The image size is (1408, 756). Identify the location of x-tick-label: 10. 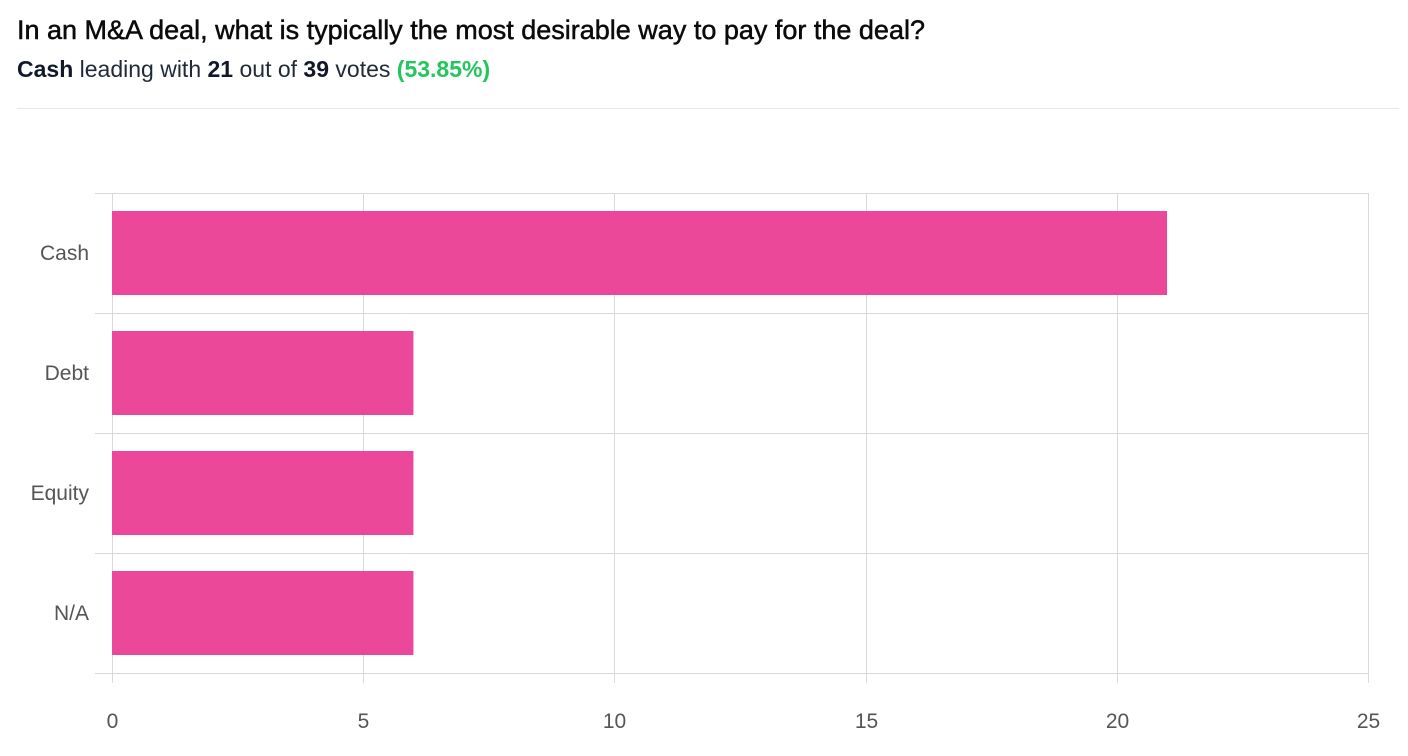
(614, 721).